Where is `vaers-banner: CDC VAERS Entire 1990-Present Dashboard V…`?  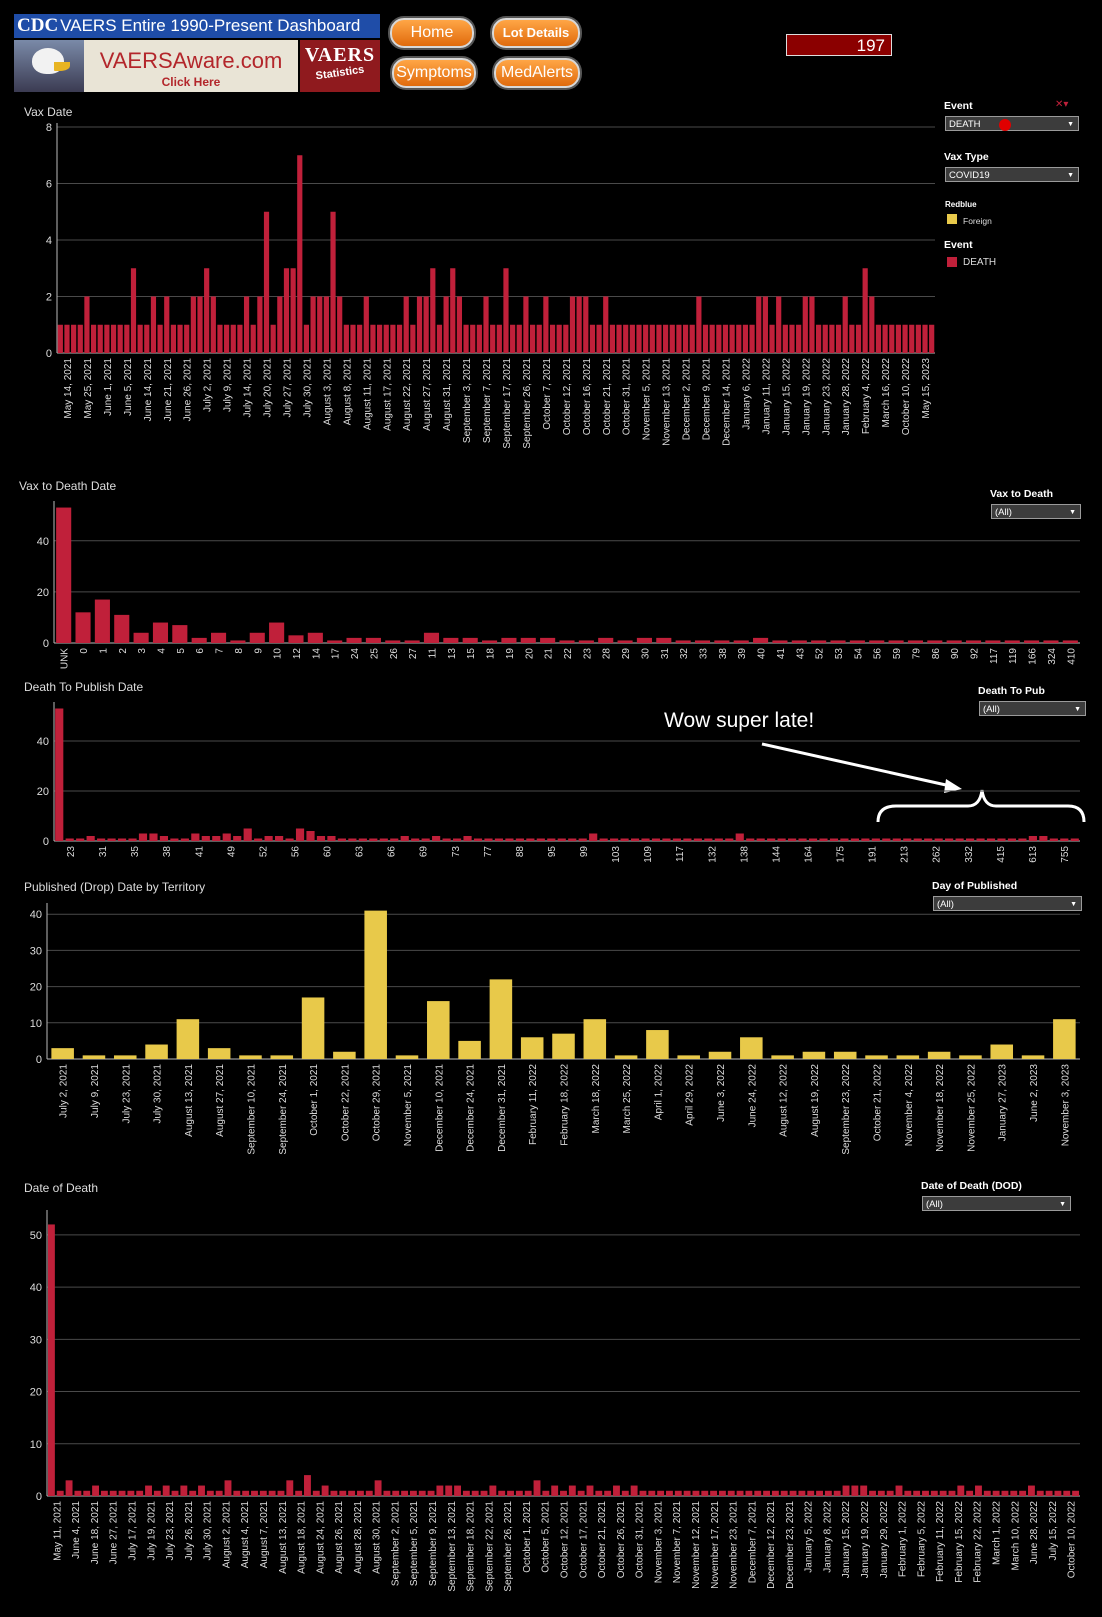
vaers-banner: CDC VAERS Entire 1990-Present Dashboard V… is located at coordinates (197, 53).